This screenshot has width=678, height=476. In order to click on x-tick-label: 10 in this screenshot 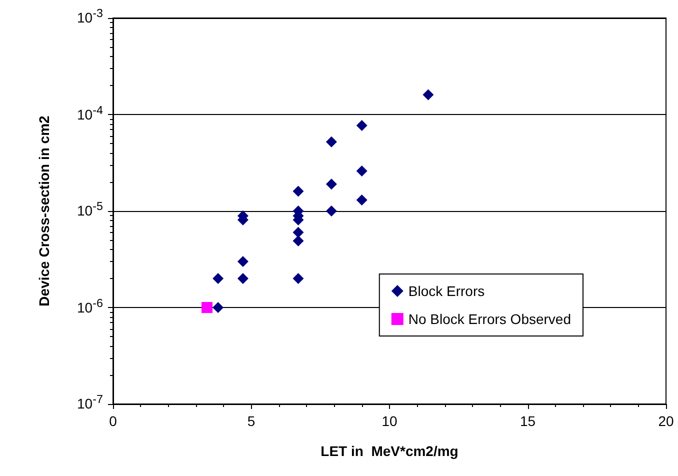, I will do `click(390, 421)`.